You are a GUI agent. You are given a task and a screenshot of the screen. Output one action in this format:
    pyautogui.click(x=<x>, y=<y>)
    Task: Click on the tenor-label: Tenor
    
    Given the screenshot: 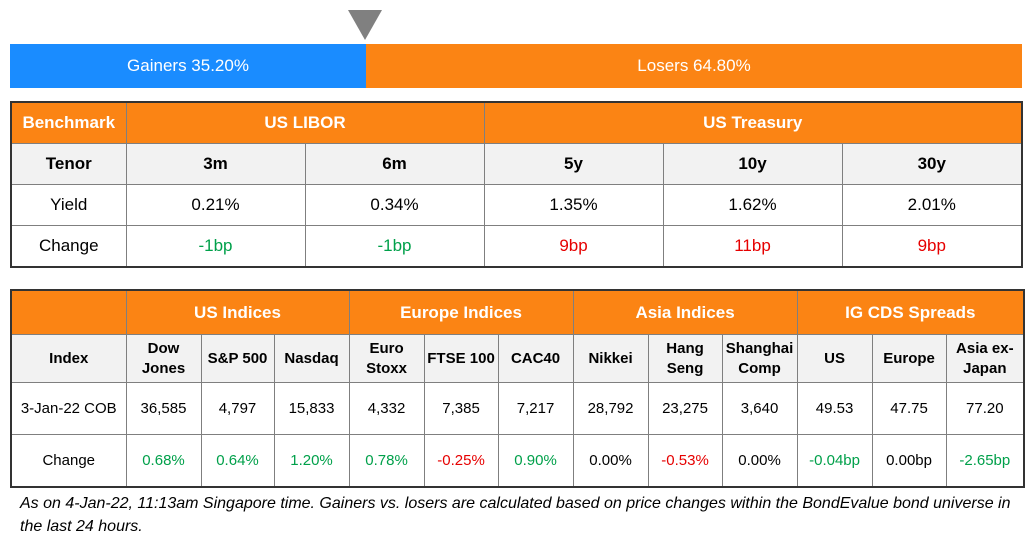 What is the action you would take?
    pyautogui.click(x=68, y=164)
    